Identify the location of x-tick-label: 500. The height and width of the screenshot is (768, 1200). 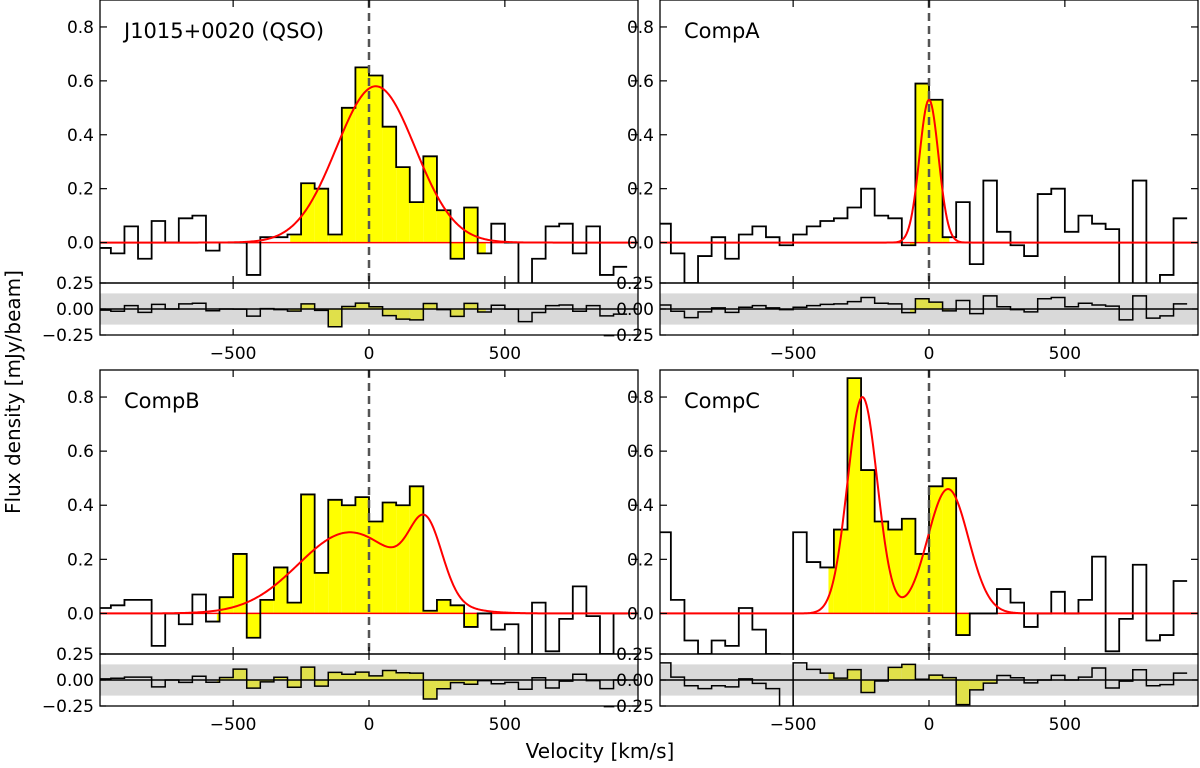
(505, 725).